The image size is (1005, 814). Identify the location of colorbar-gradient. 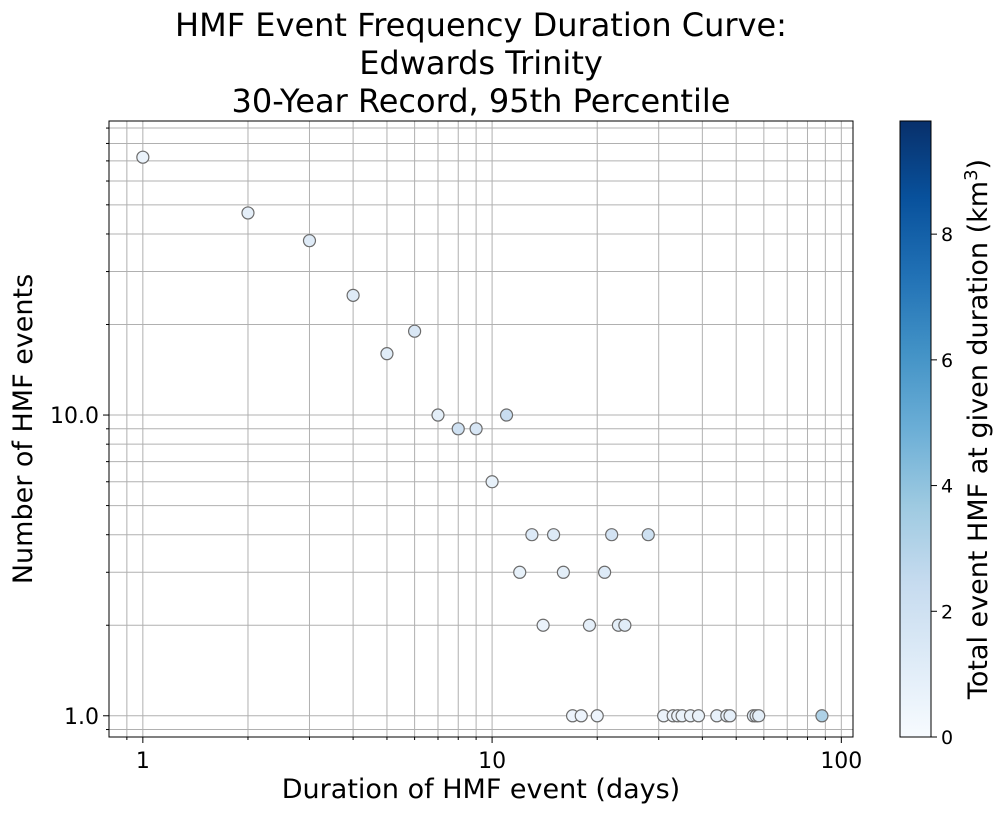
(915, 429).